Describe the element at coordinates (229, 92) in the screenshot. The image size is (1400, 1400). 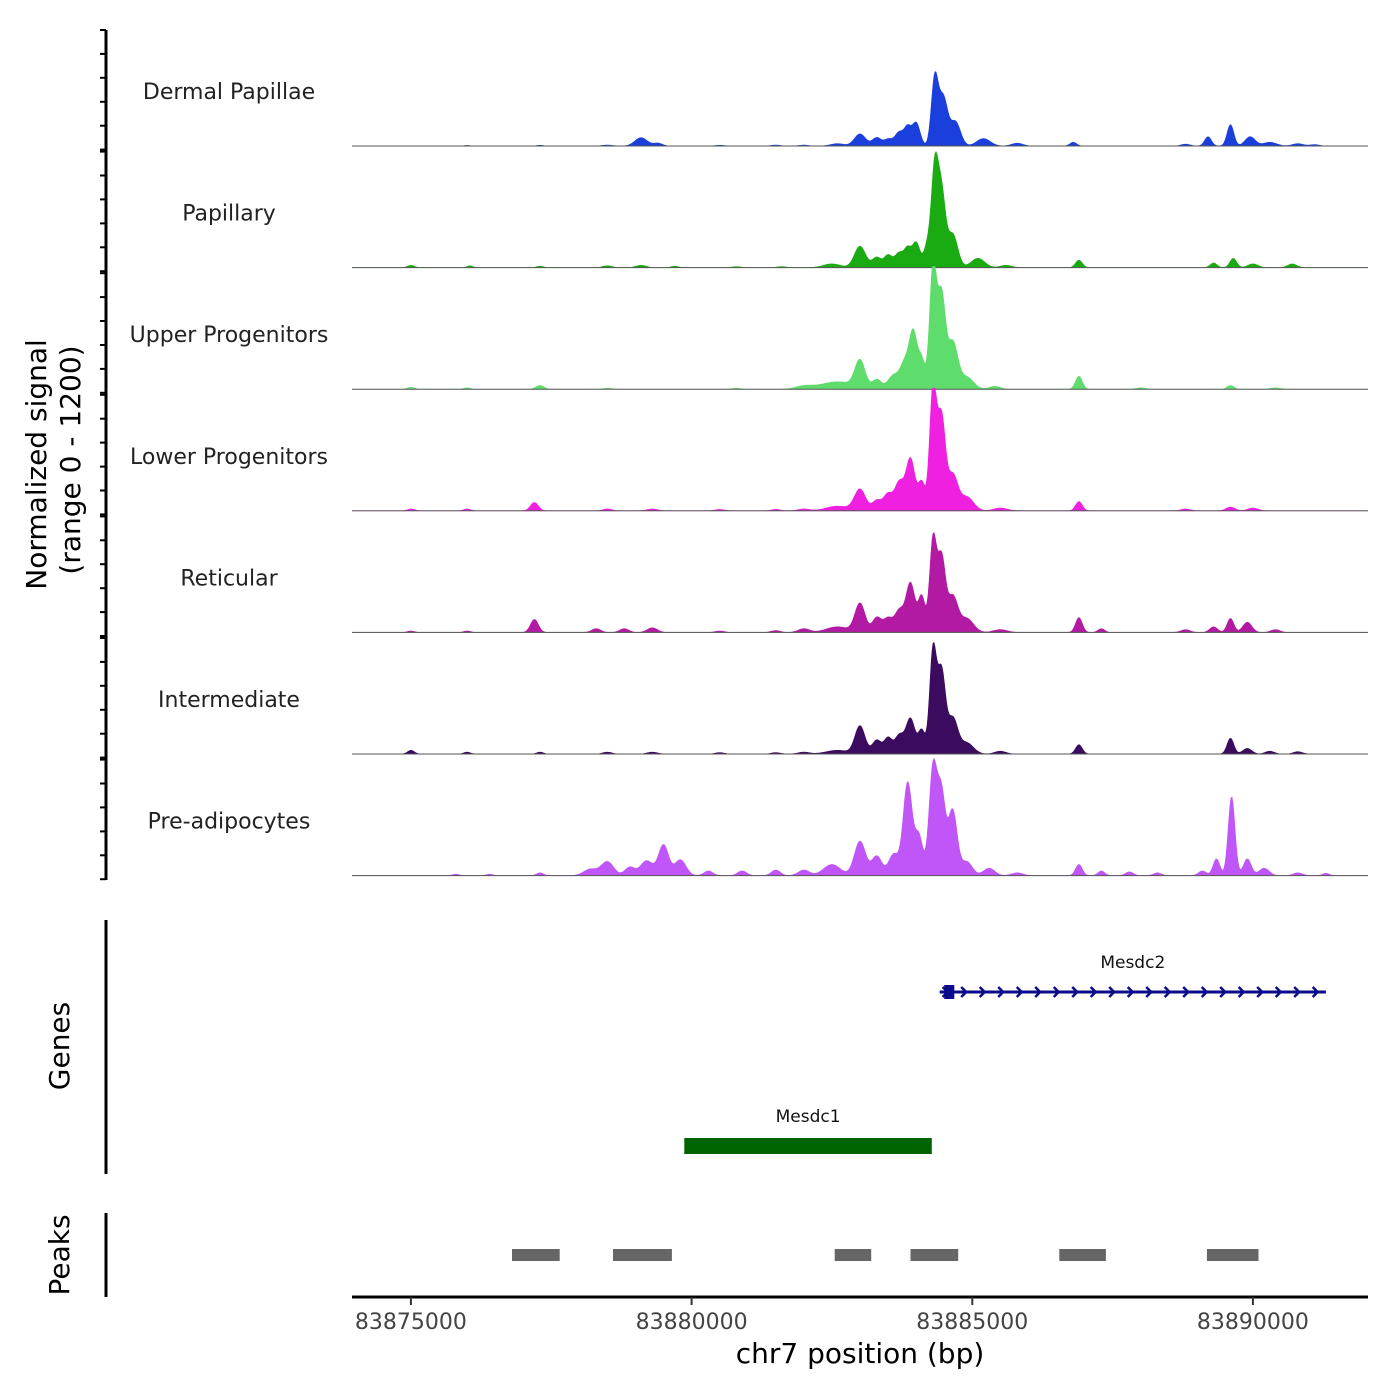
I see `track-label: Dermal Papillae` at that location.